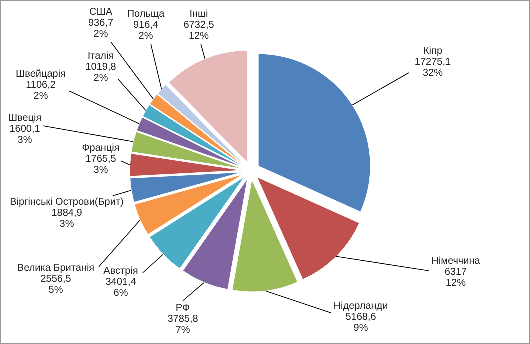 This screenshot has height=344, width=530. I want to click on slice-label: Велика Британія, so click(56, 268).